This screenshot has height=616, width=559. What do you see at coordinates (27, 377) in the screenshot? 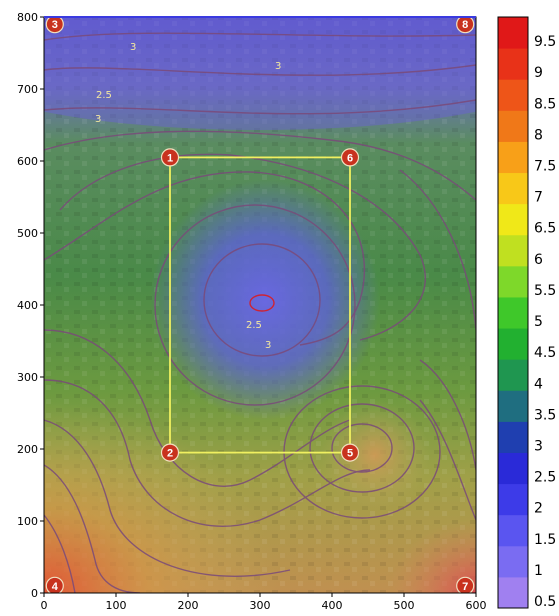
I see `y-tick-label: 300` at bounding box center [27, 377].